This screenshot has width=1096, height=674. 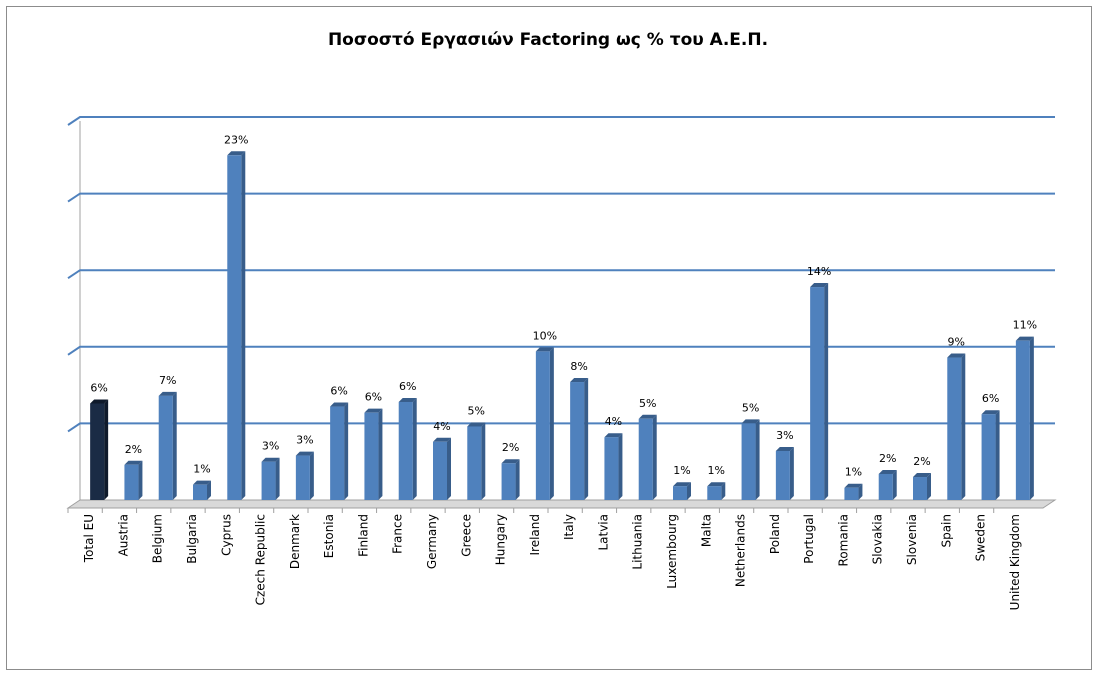 I want to click on category-label: Ireland, so click(x=535, y=535).